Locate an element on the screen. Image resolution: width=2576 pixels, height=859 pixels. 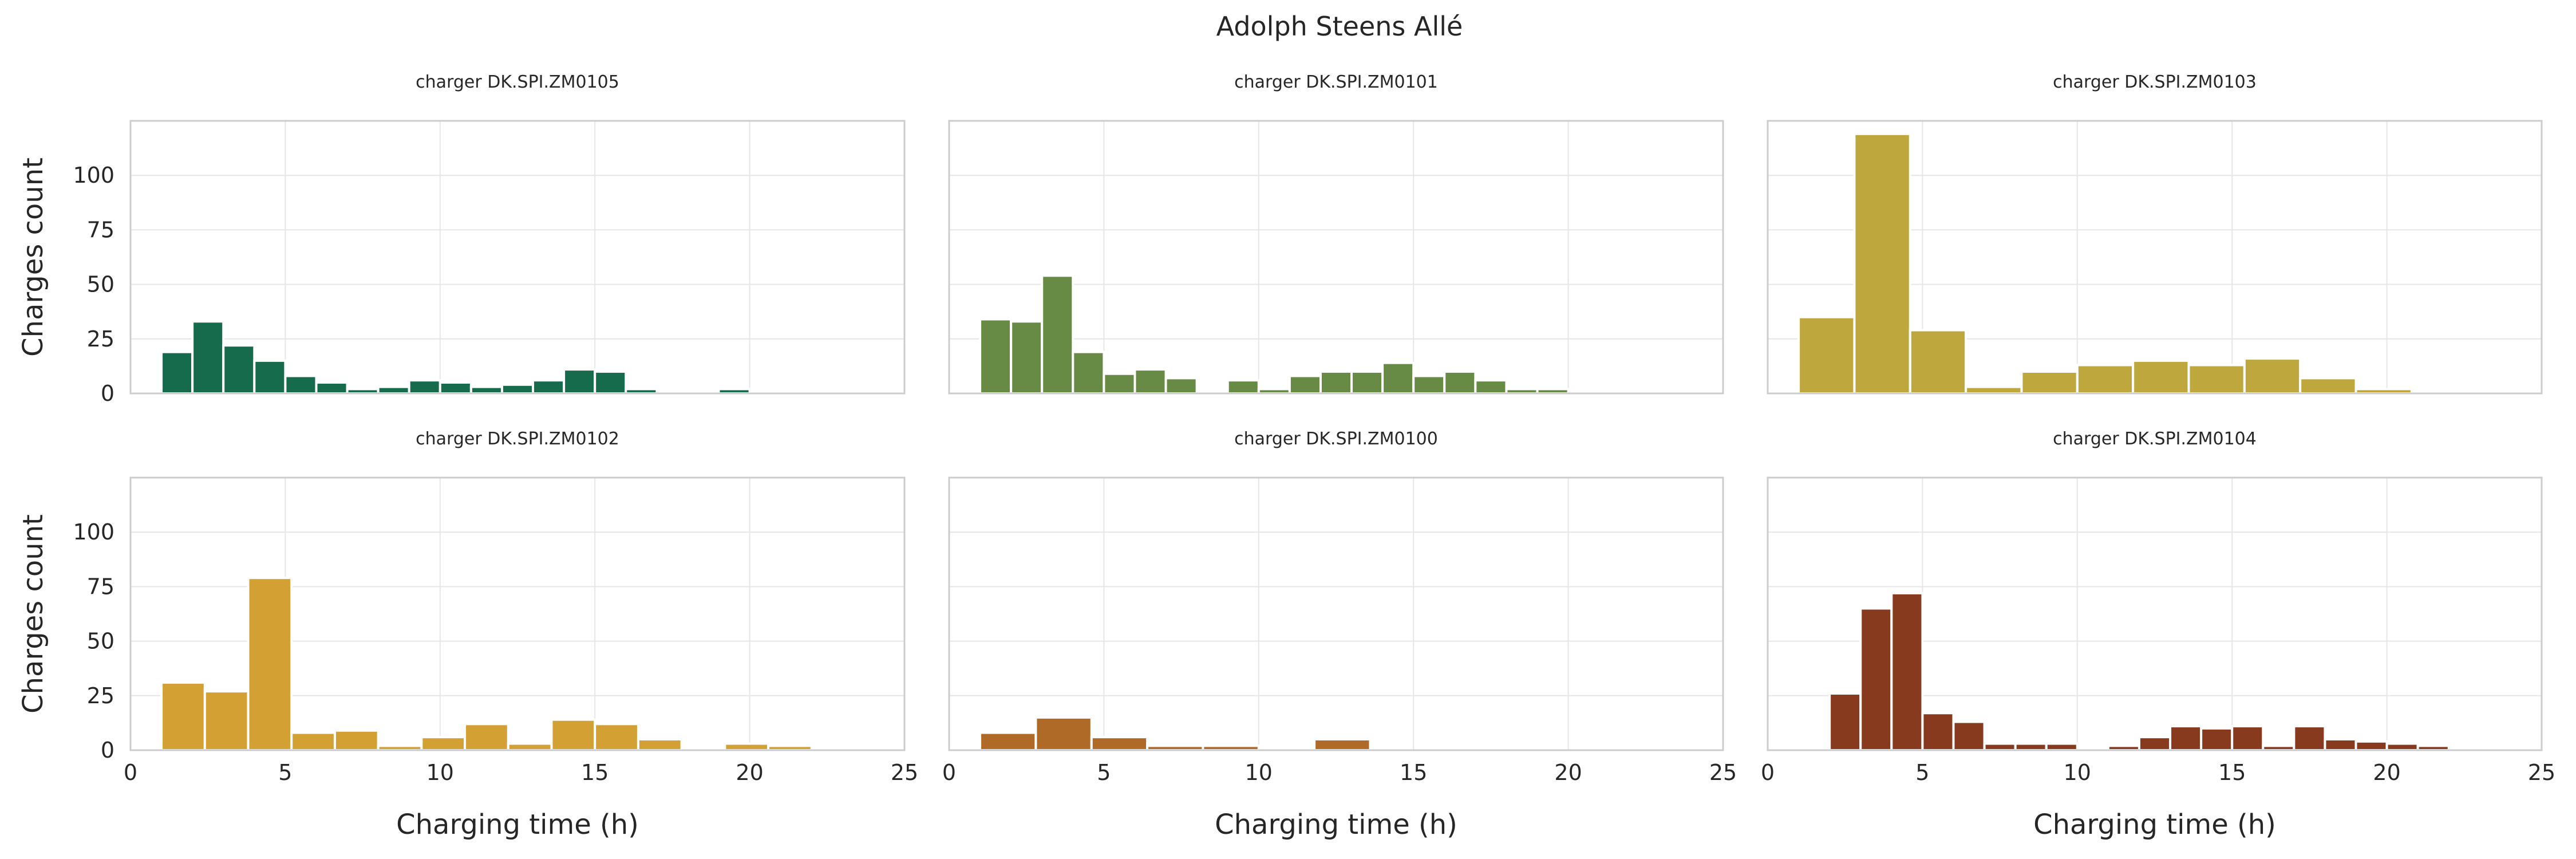
y-tick-label: 50 is located at coordinates (100, 642).